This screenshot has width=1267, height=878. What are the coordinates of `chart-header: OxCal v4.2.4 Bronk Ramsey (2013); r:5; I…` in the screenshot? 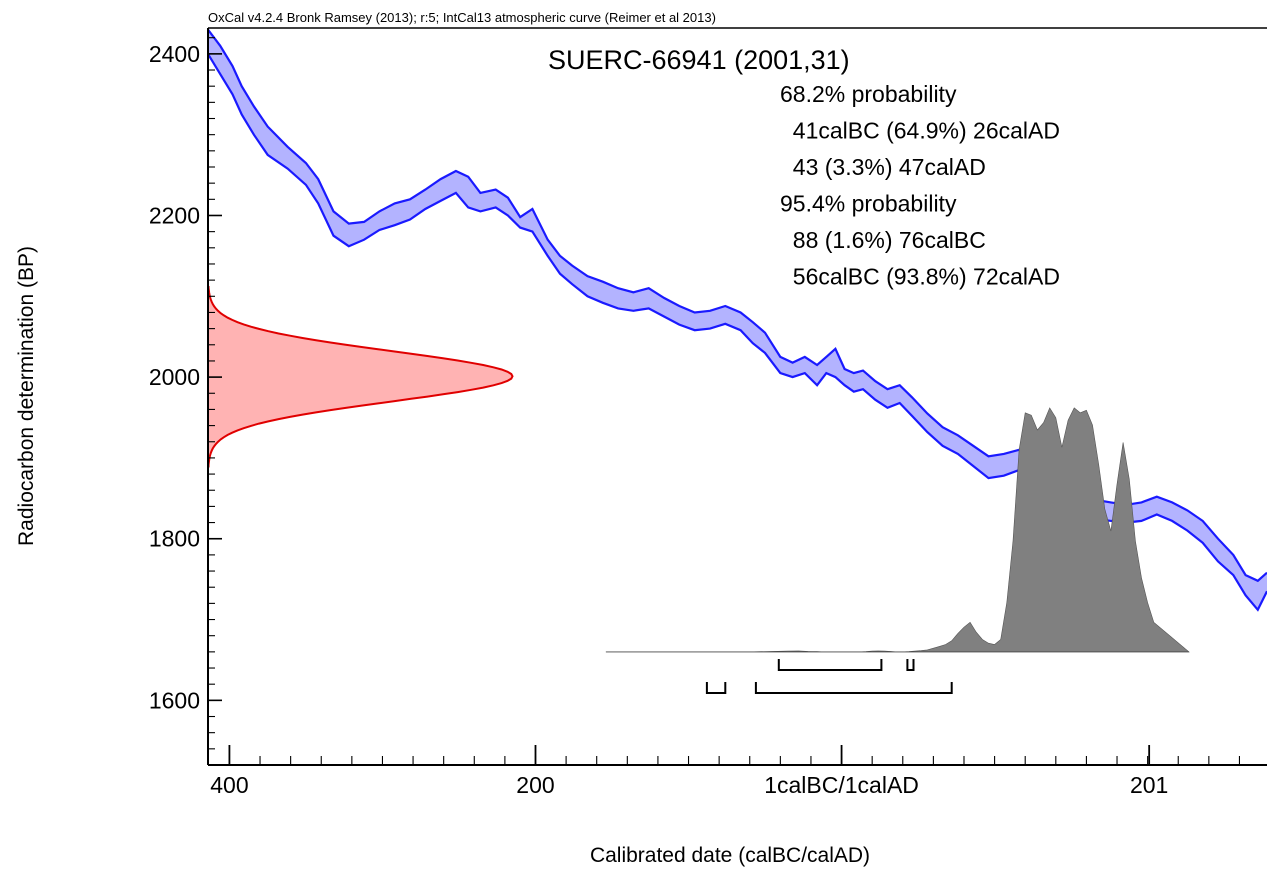 It's located at (462, 17).